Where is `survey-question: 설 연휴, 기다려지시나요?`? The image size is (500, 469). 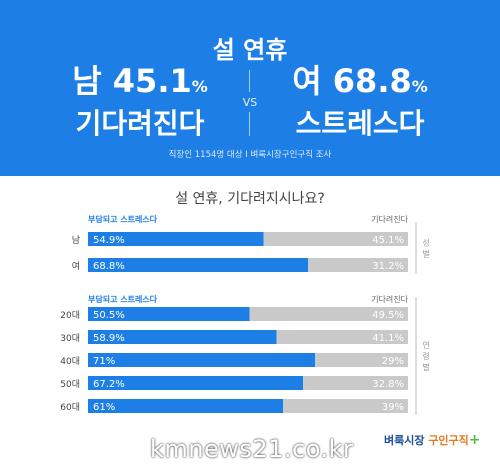
survey-question: 설 연휴, 기다려지시나요? is located at coordinates (250, 199).